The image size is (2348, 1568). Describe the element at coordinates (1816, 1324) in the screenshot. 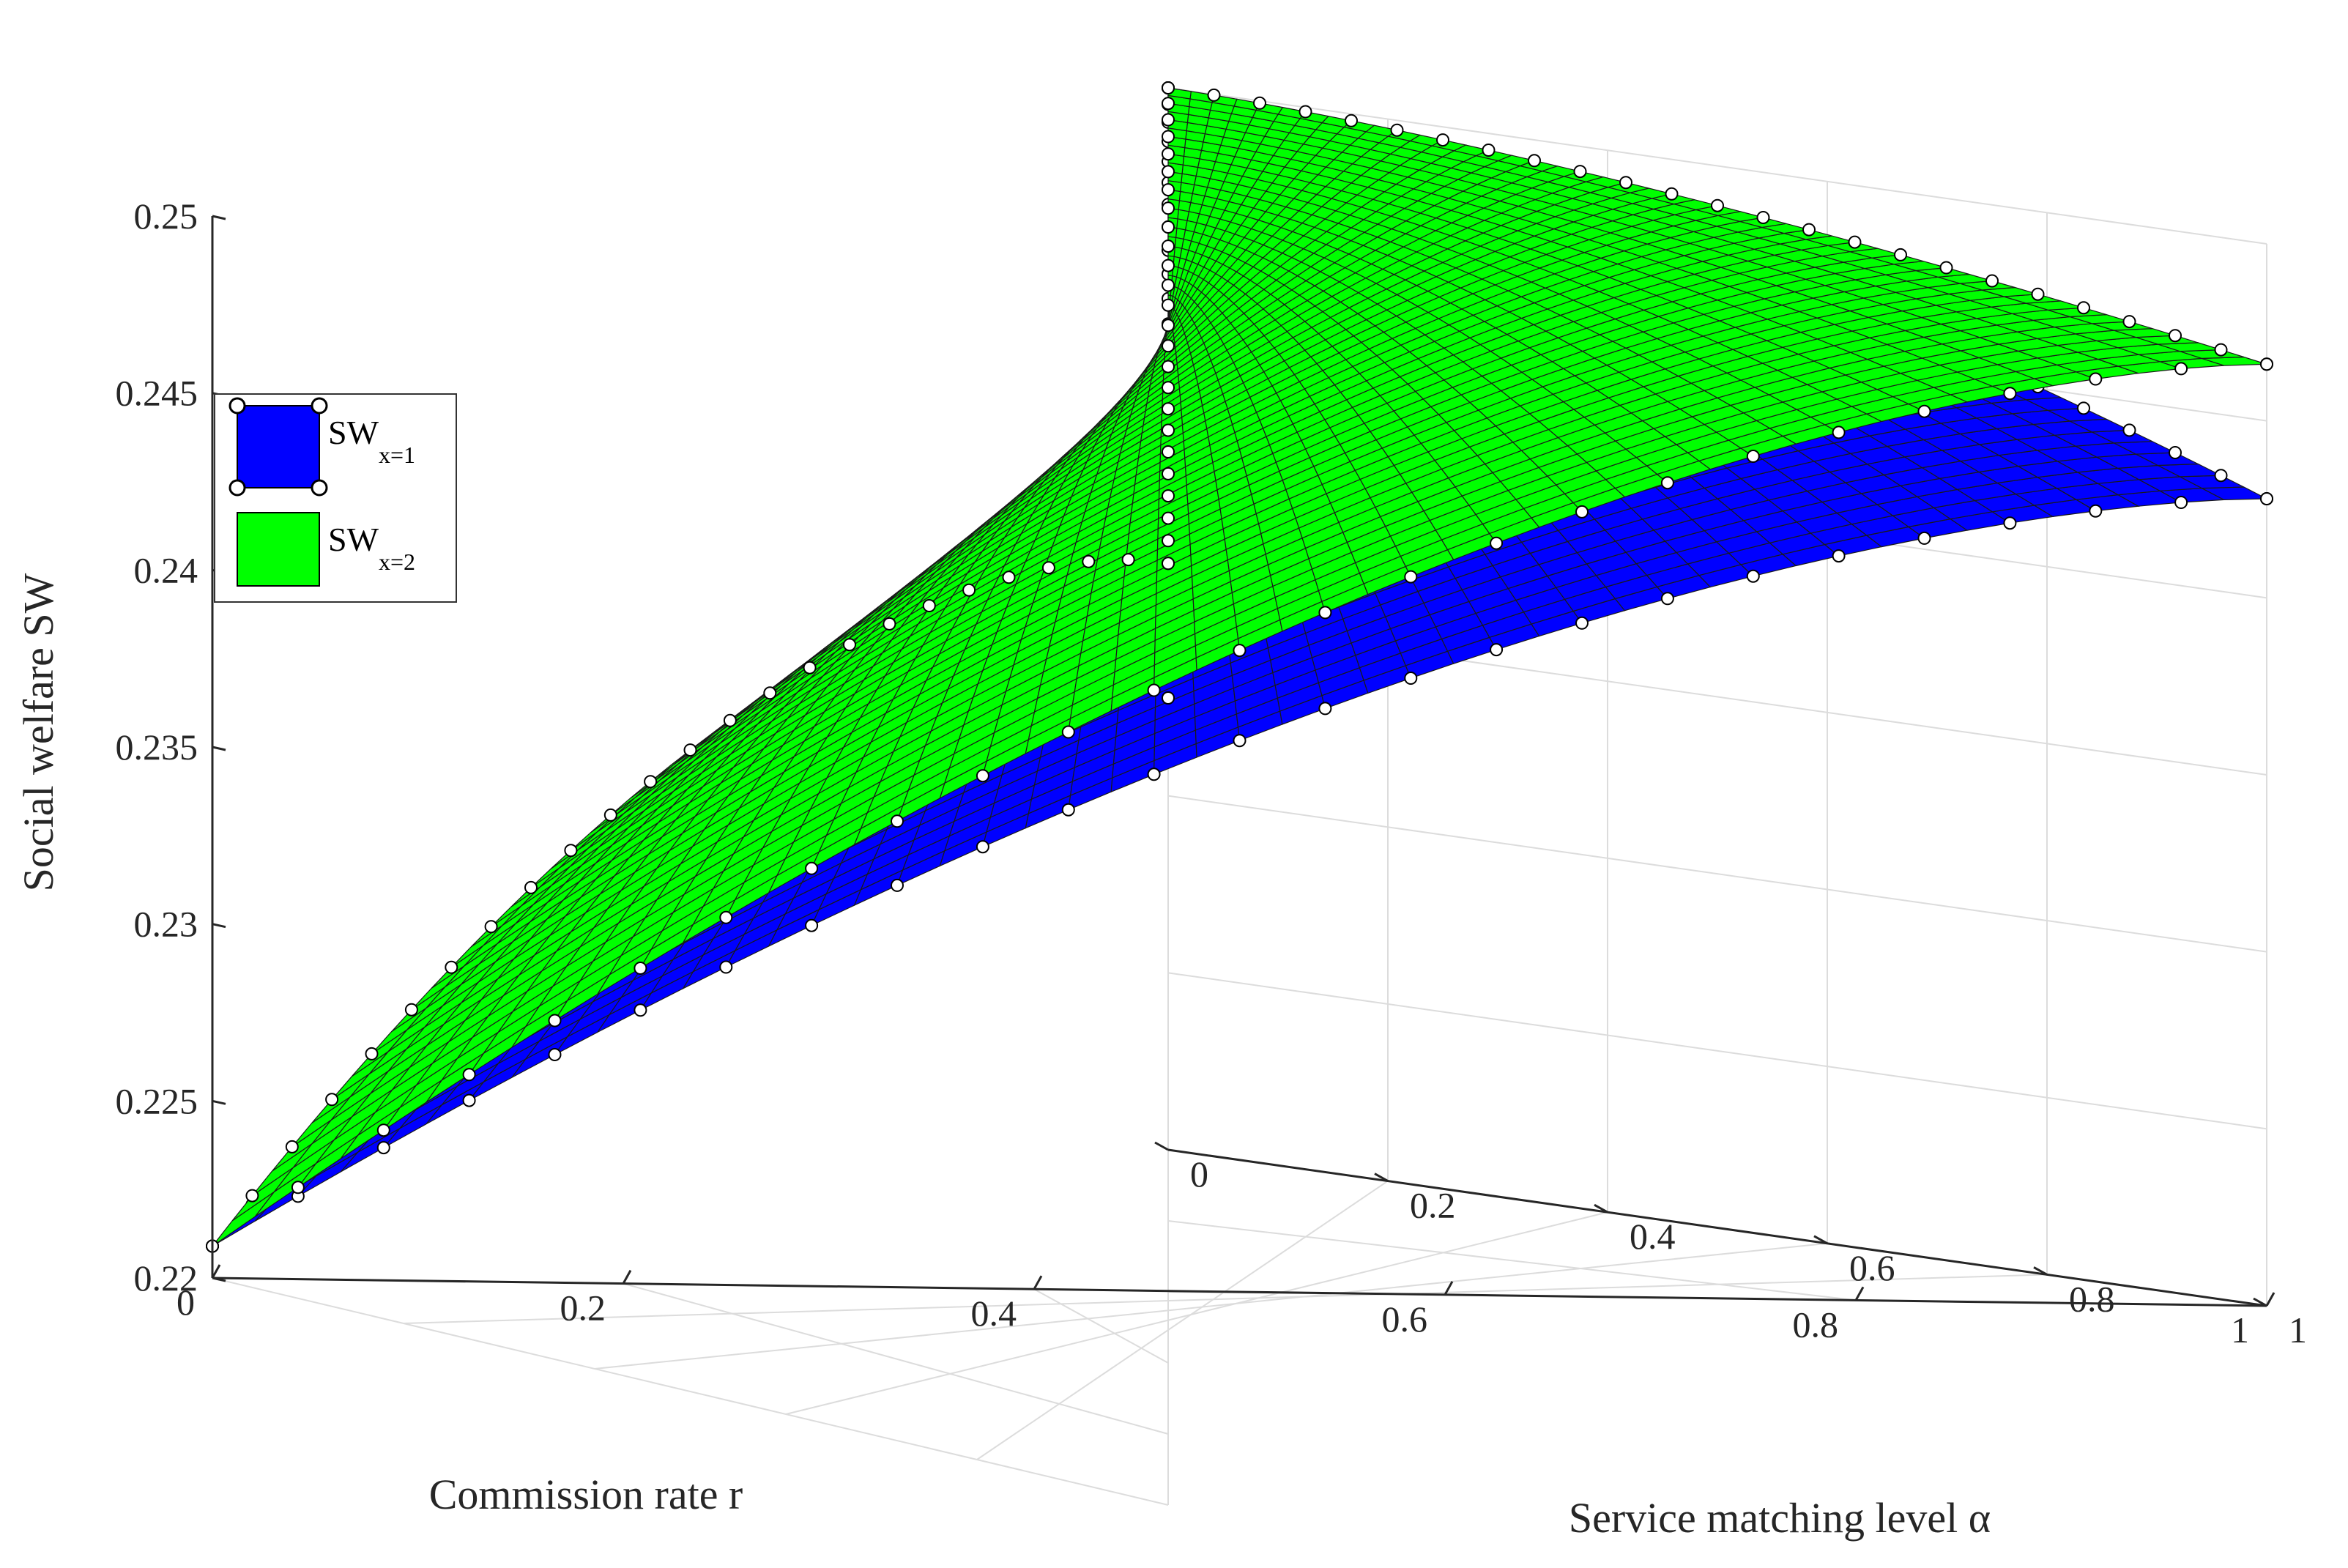

I see `x-tick-label: 0.8` at that location.